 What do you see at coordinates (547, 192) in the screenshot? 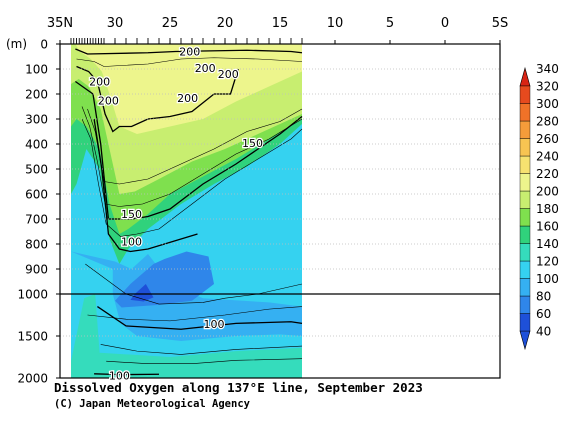
I see `colorbar-label: 200` at bounding box center [547, 192].